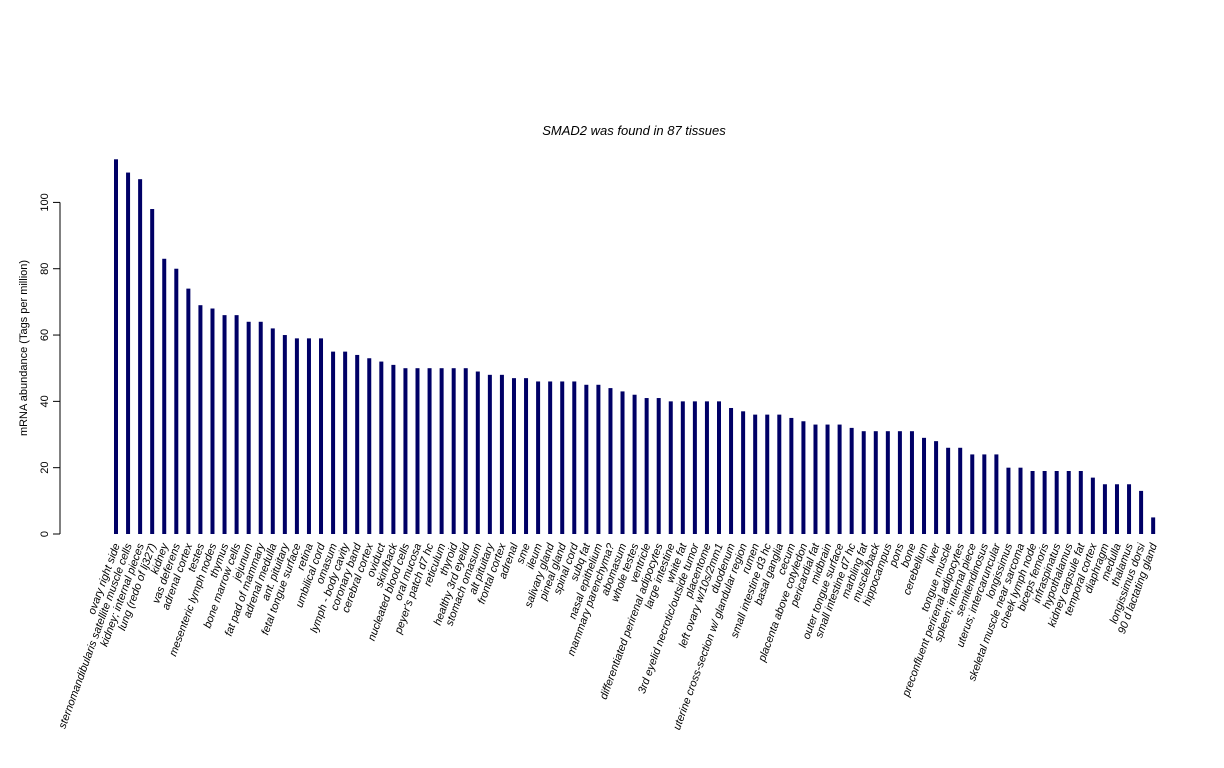 This screenshot has height=768, width=1224. I want to click on chart-title: SMAD2 was found in 87 tissues, so click(634, 130).